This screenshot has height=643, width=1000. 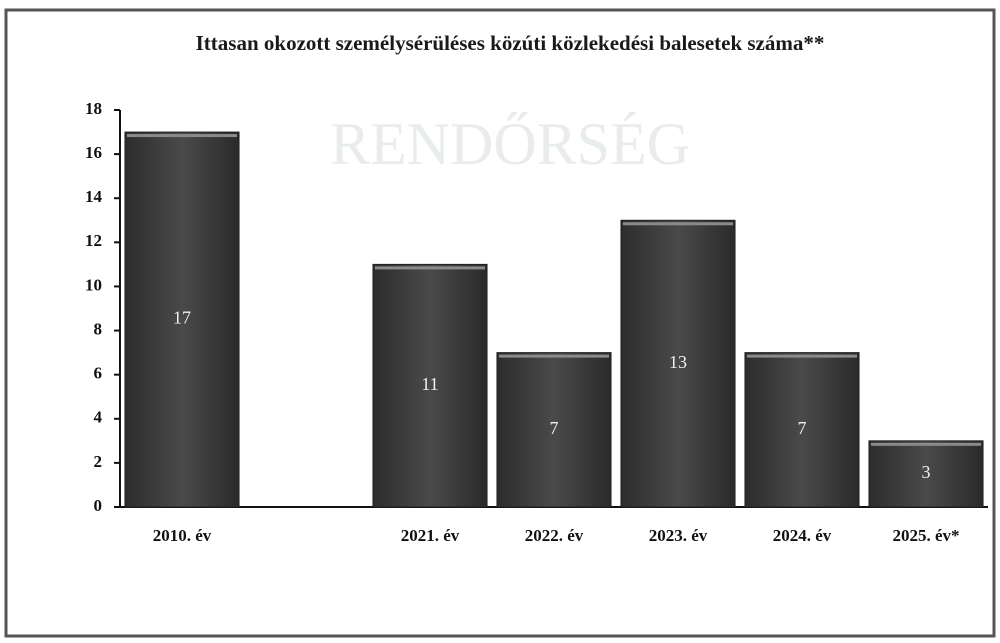 I want to click on x-tick-label: 2010. év, so click(x=182, y=535).